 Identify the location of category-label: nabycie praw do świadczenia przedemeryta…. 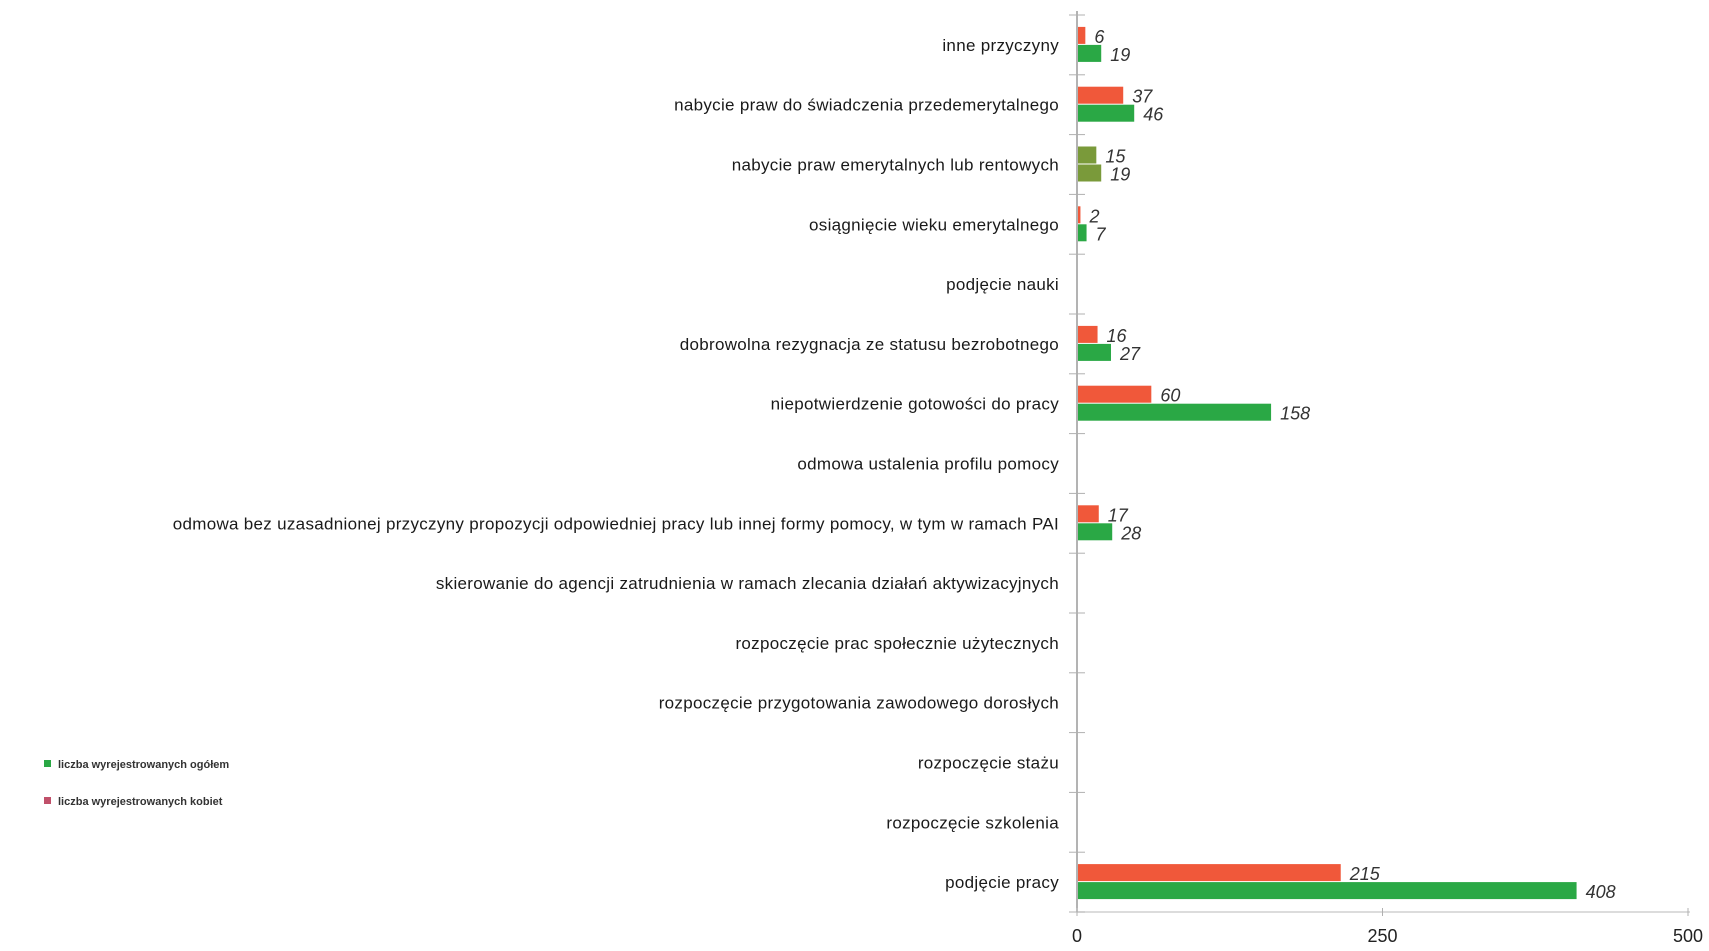
(866, 105).